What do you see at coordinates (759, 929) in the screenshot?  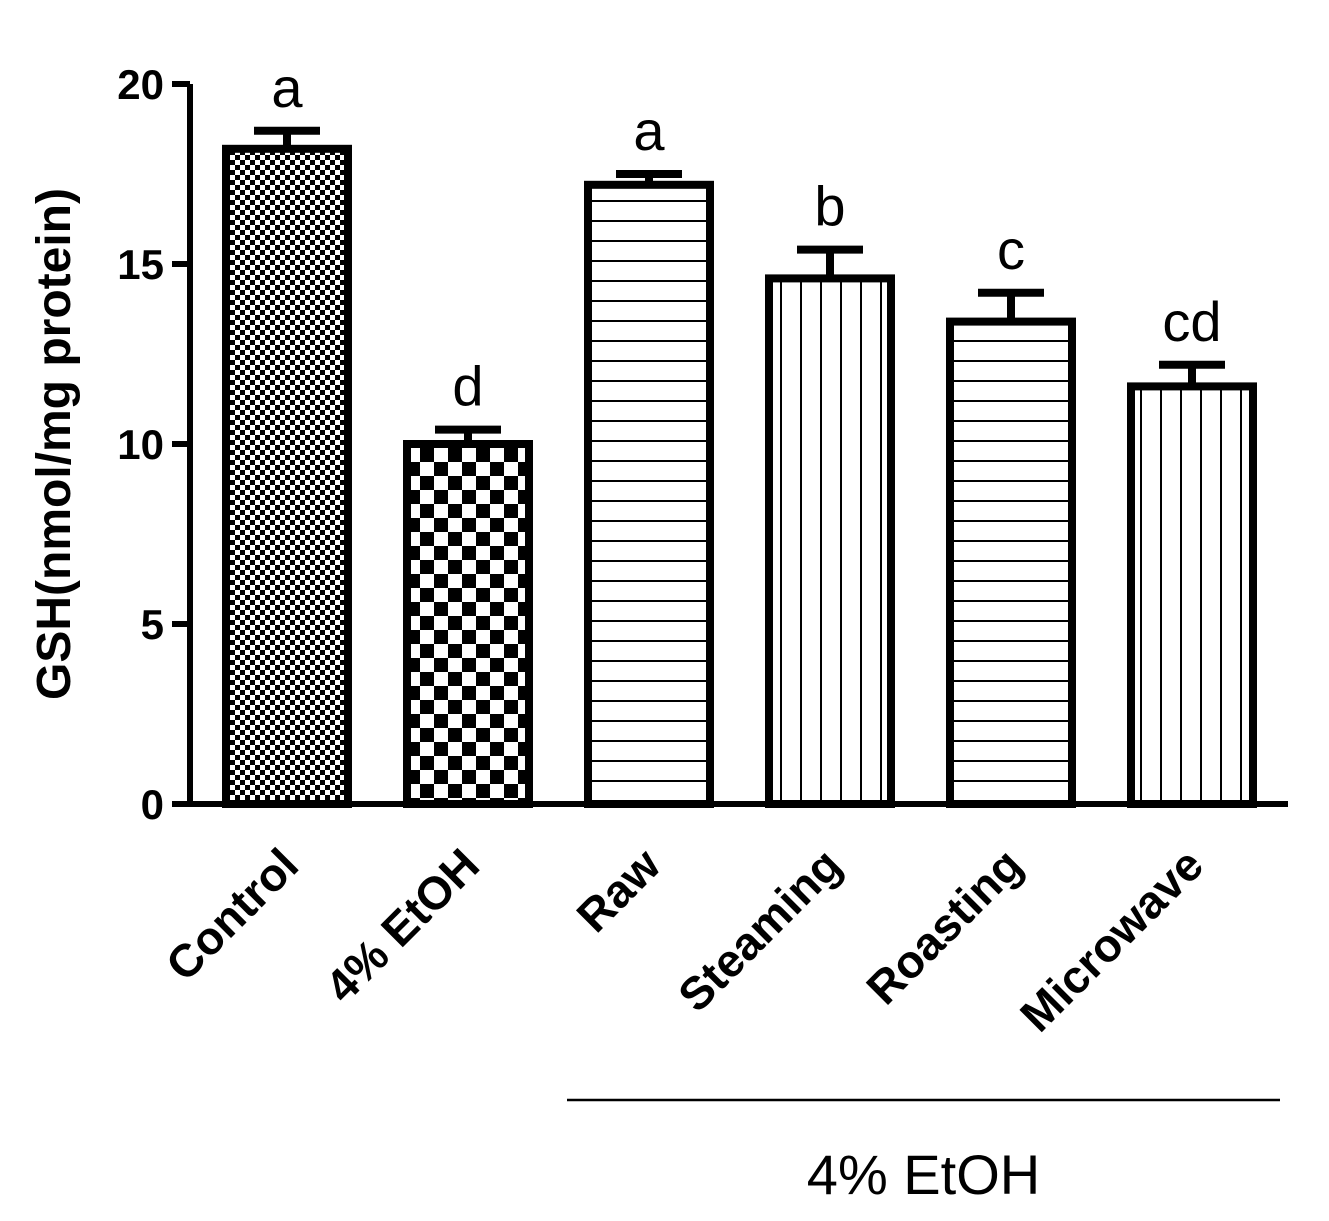 I see `category-label: Steaming` at bounding box center [759, 929].